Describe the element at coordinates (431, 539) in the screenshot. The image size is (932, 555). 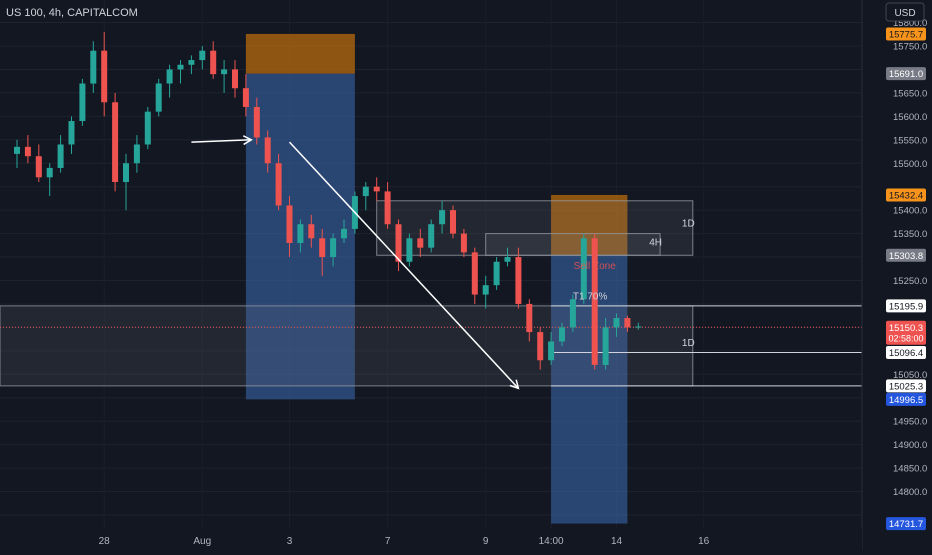
I see `time-axis-panel` at that location.